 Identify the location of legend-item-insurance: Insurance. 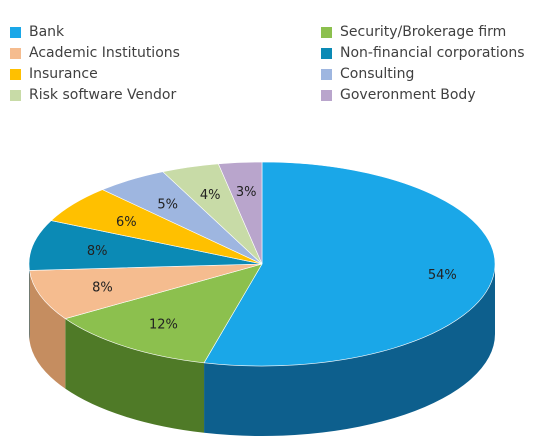
(54, 74).